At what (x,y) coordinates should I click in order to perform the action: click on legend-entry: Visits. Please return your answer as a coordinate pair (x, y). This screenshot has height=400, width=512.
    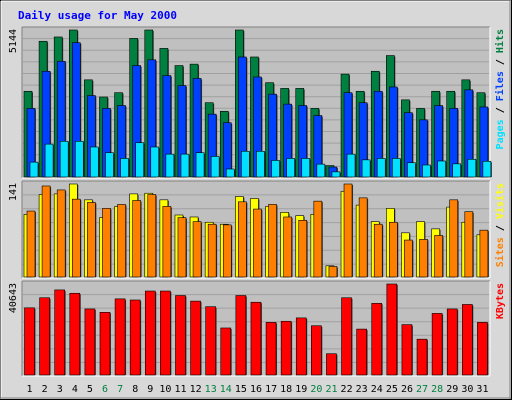
    Looking at the image, I should click on (500, 201).